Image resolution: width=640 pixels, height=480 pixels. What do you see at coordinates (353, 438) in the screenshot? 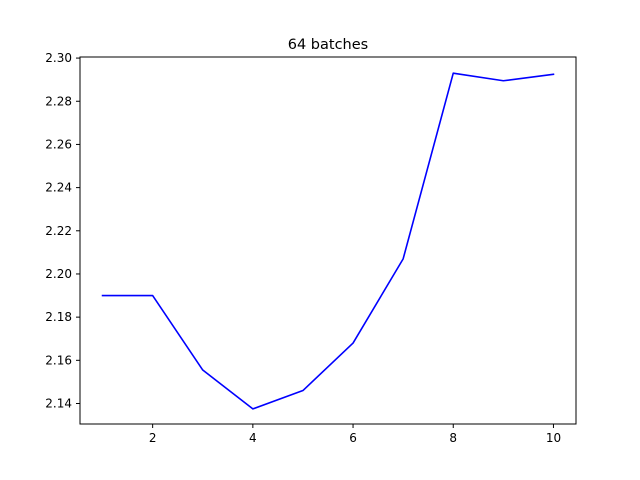
I see `x-tick-label: 6` at bounding box center [353, 438].